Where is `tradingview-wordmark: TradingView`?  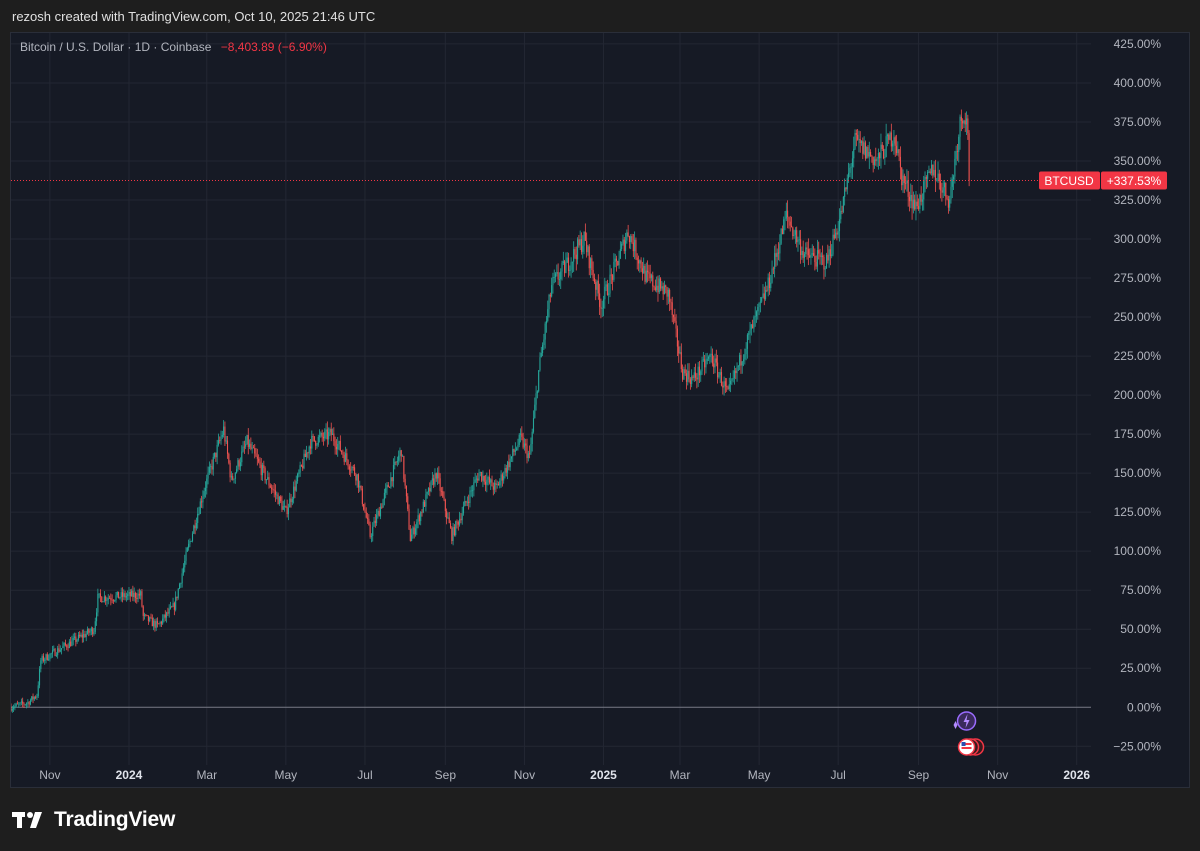
tradingview-wordmark: TradingView is located at coordinates (115, 819).